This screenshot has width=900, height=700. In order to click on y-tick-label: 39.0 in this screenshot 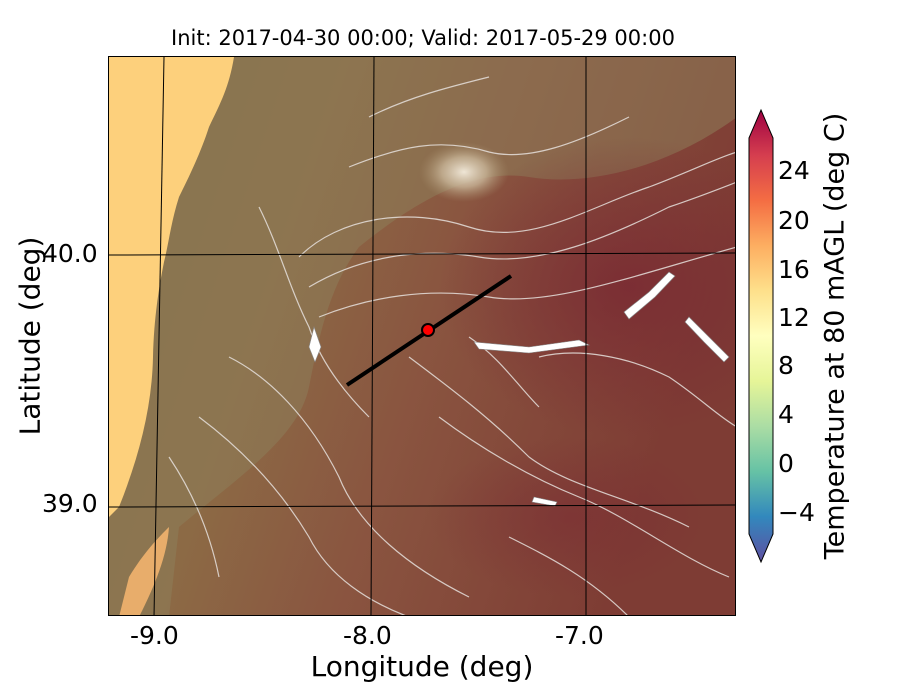, I will do `click(70, 503)`.